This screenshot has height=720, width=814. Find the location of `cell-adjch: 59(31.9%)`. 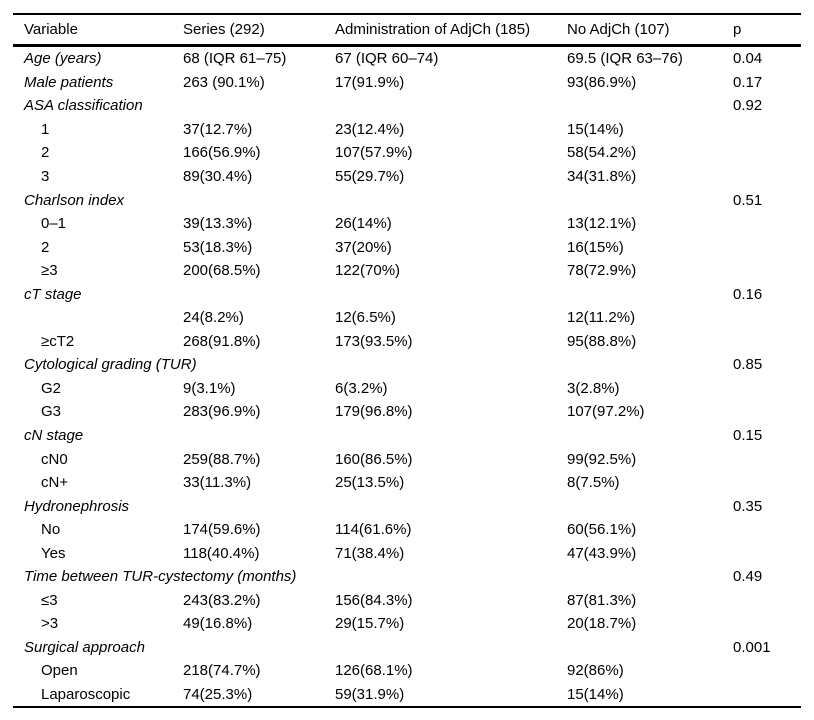

cell-adjch: 59(31.9%) is located at coordinates (370, 695).